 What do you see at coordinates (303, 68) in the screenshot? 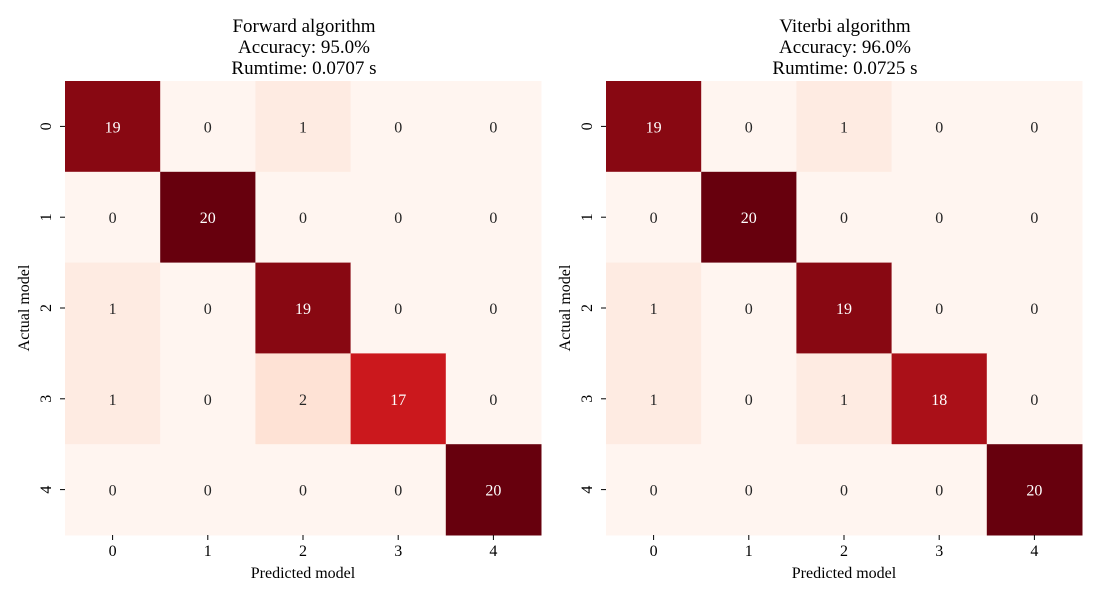
I see `chart-title-line: Rumtime: 0.0707 s` at bounding box center [303, 68].